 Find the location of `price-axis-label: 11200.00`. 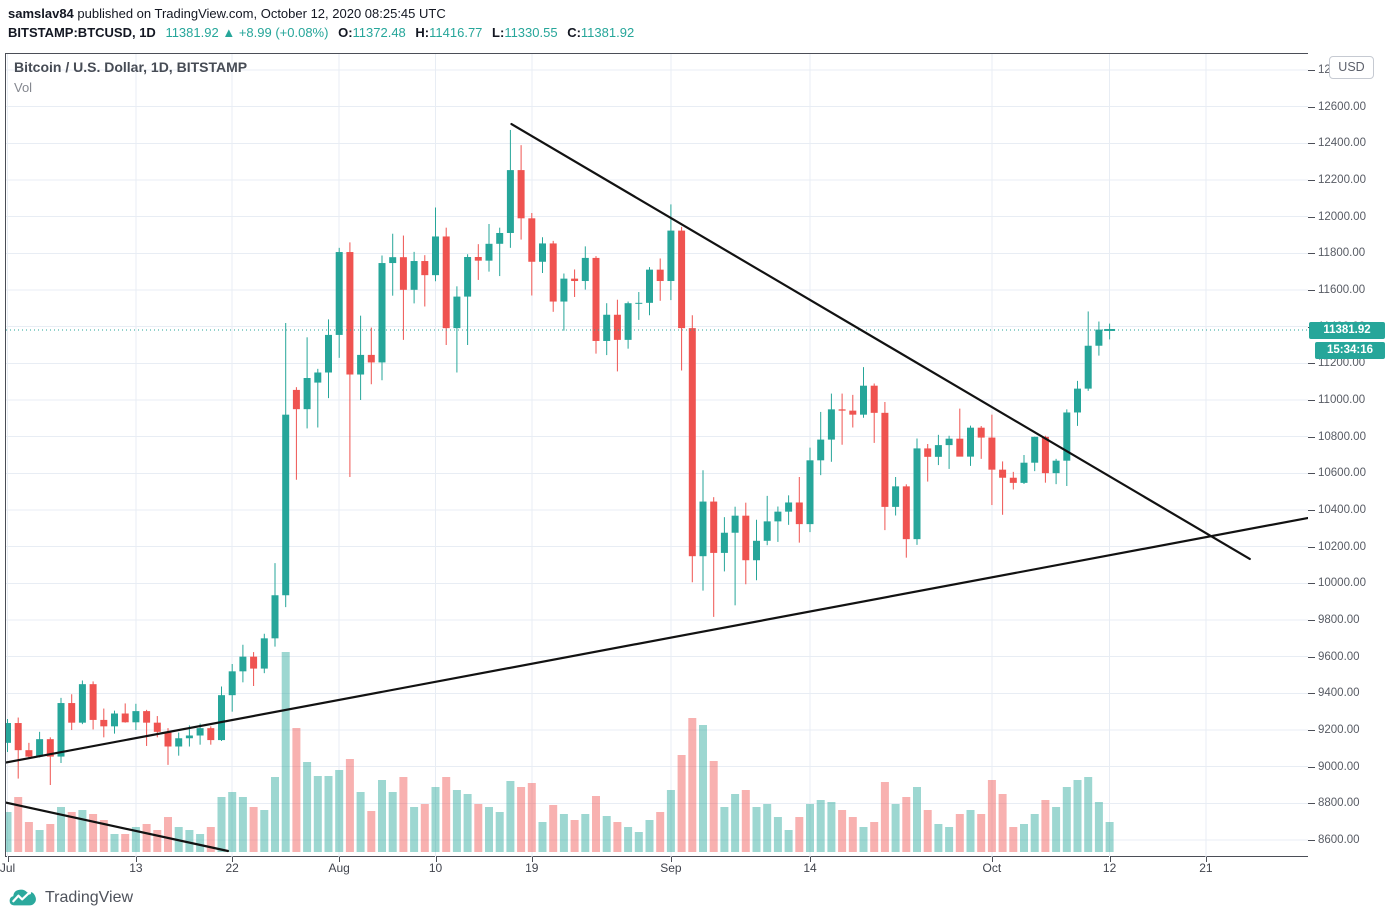

price-axis-label: 11200.00 is located at coordinates (1342, 363).